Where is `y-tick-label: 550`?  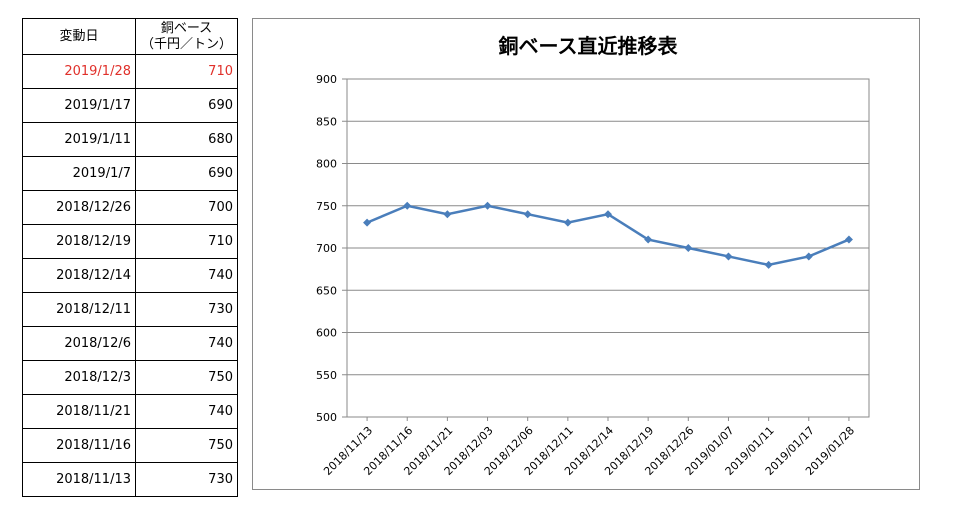 y-tick-label: 550 is located at coordinates (326, 375).